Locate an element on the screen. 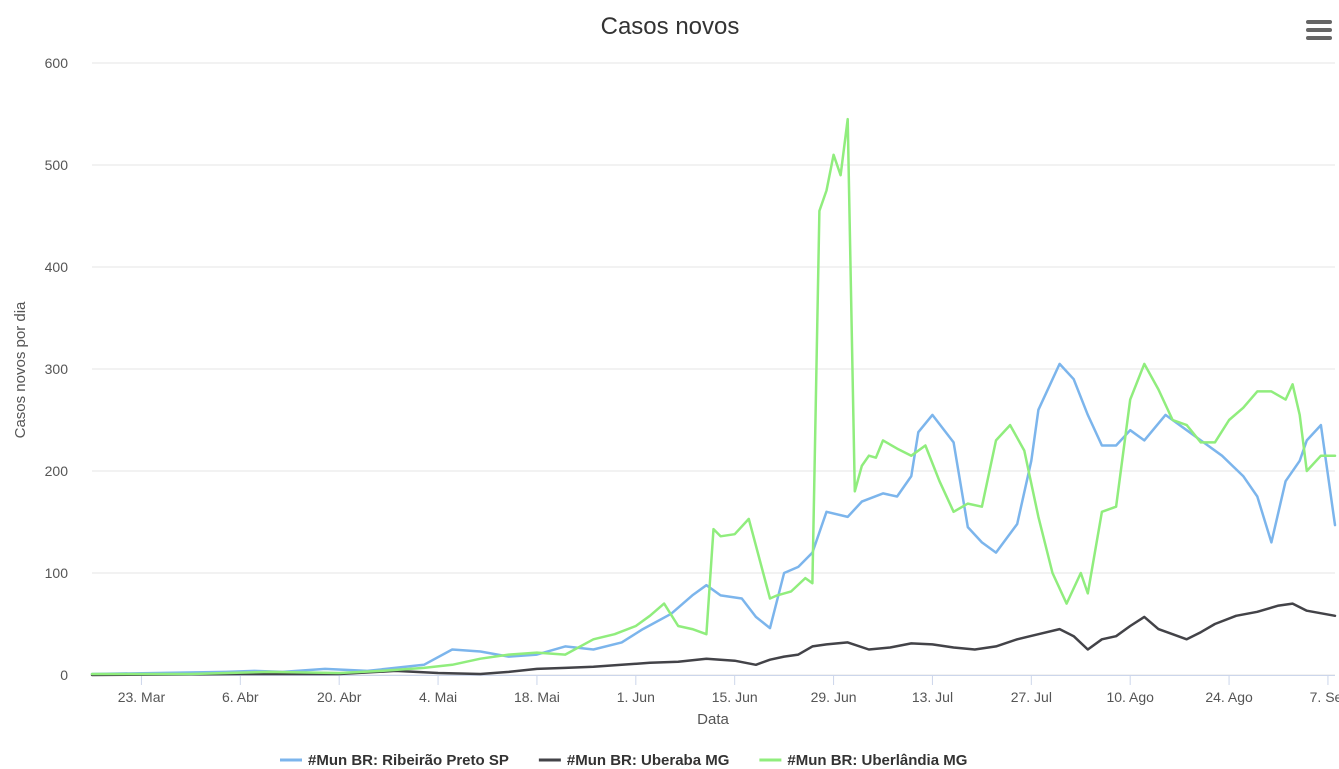 The height and width of the screenshot is (769, 1339). chart-title: Casos novos is located at coordinates (670, 26).